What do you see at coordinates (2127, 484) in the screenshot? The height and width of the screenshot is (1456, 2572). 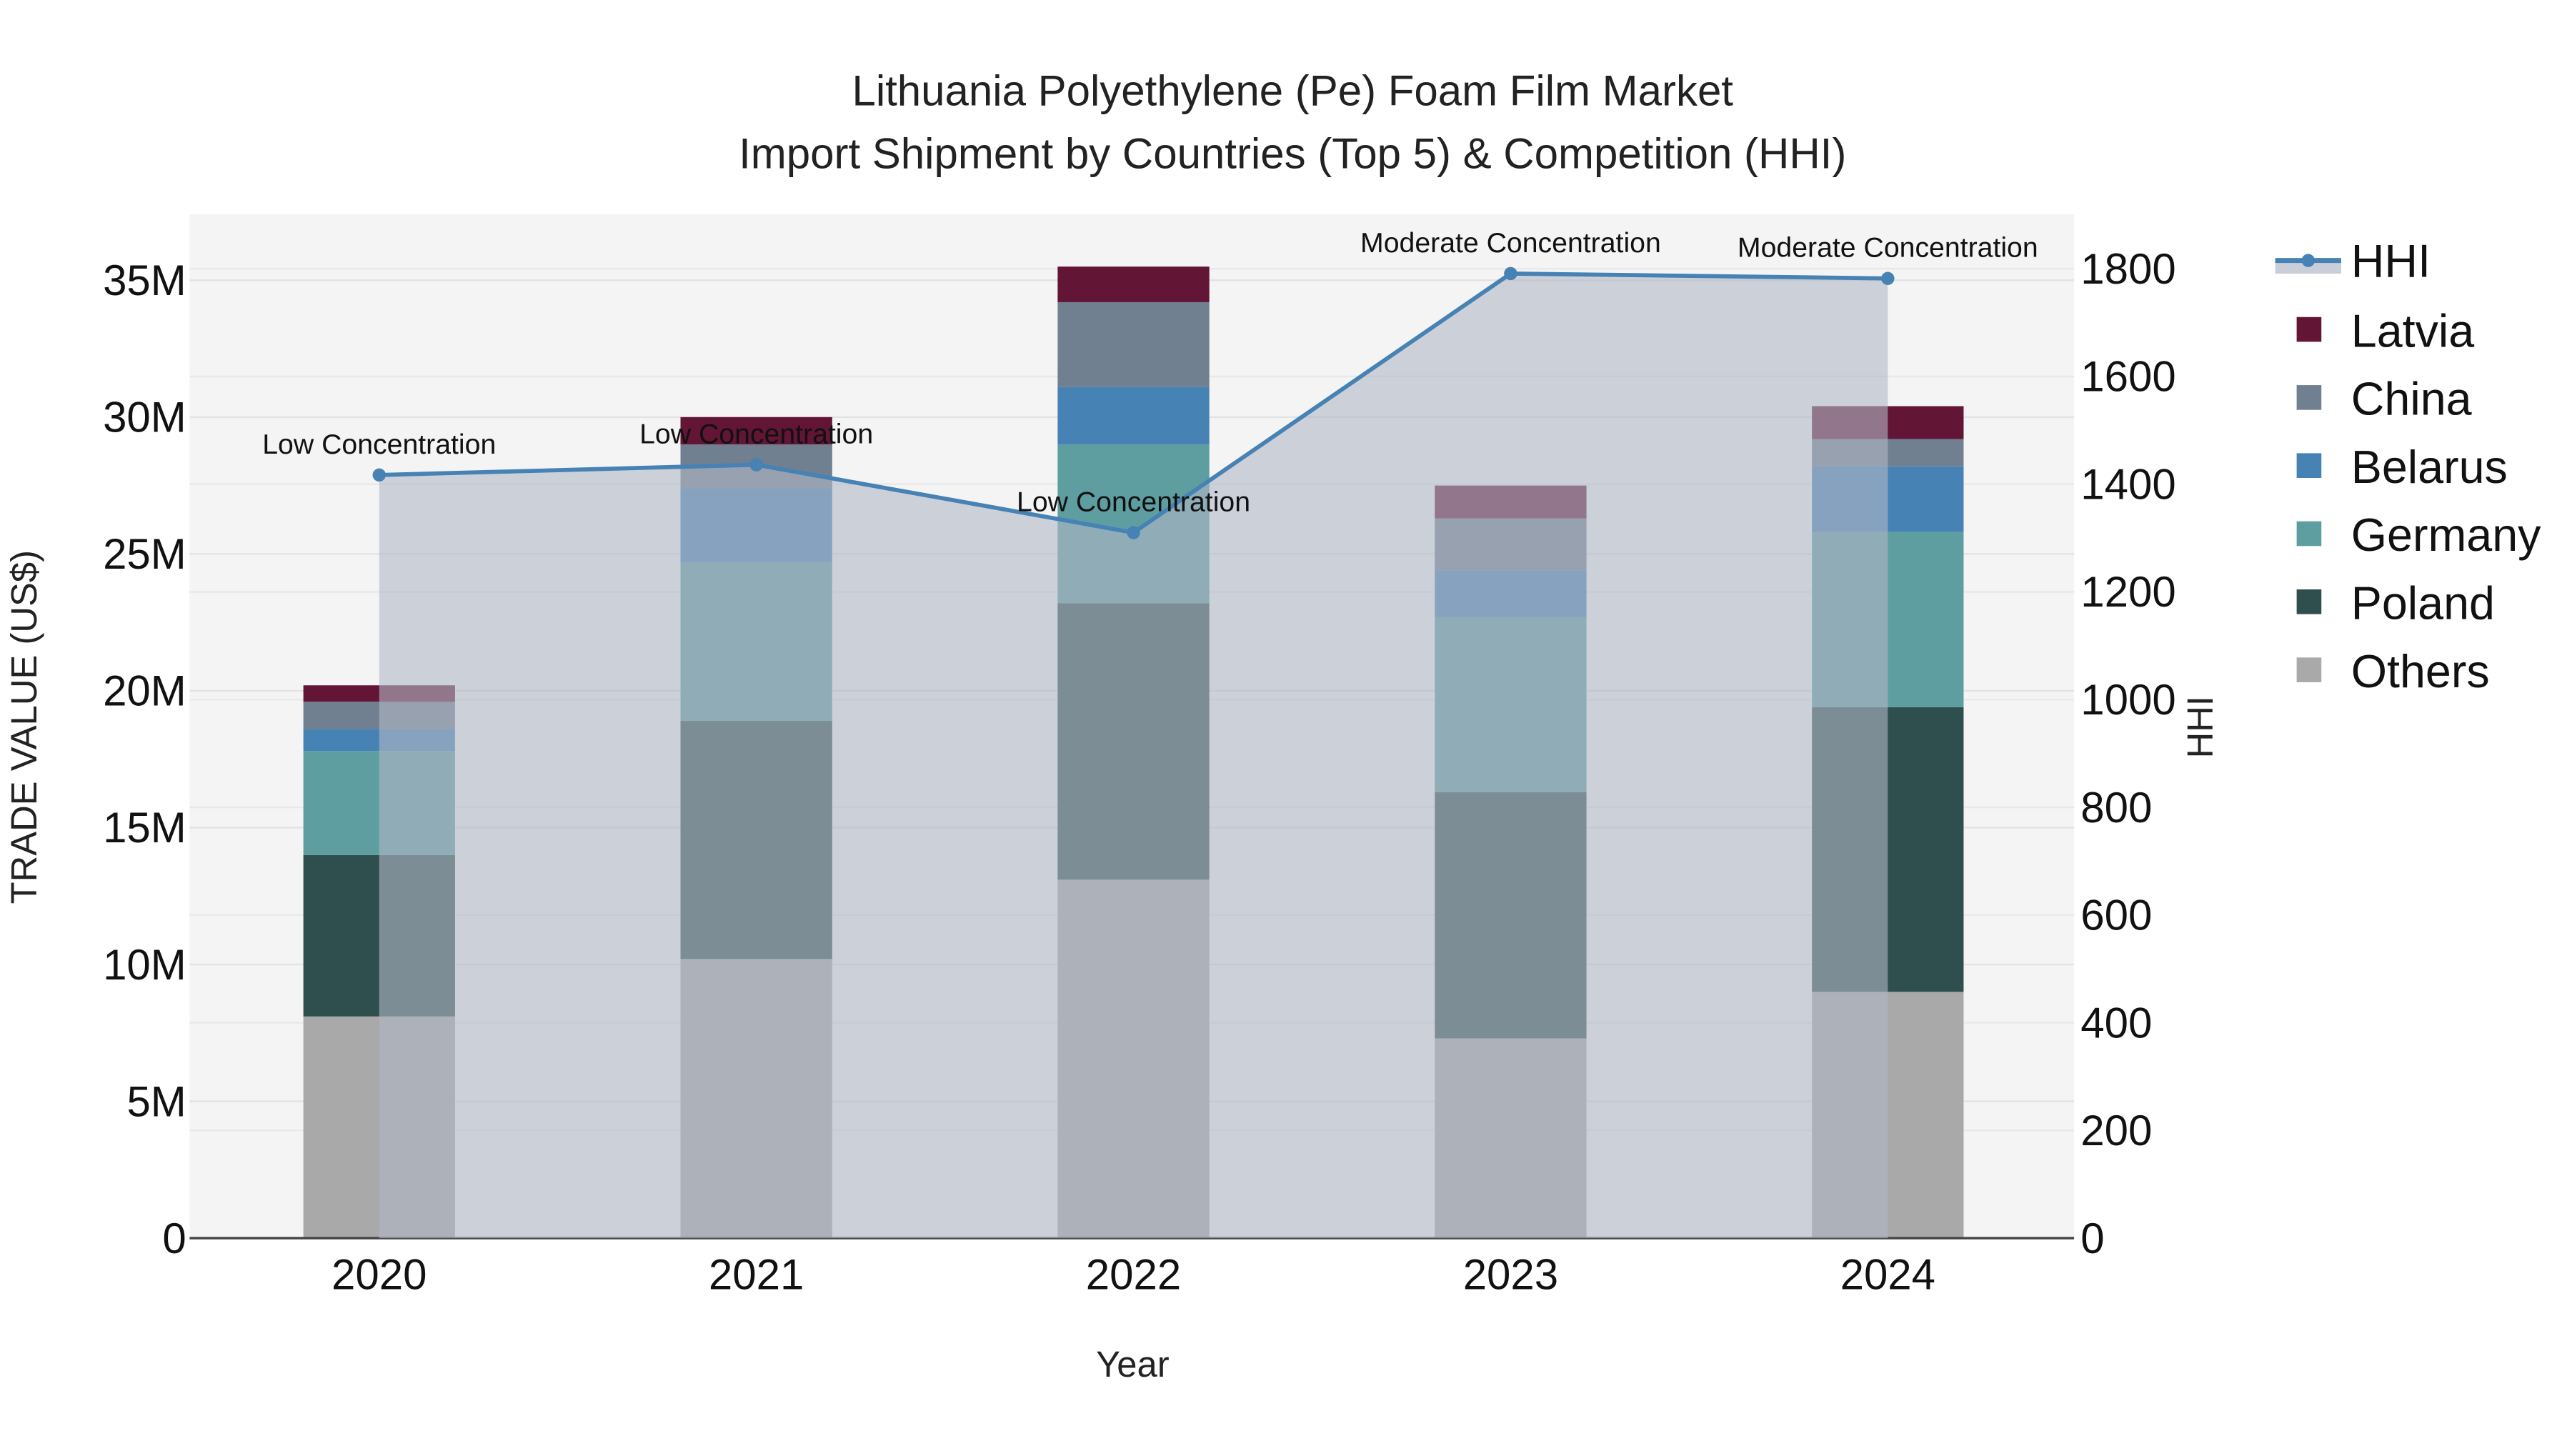 I see `y2-tick-label: 1400` at bounding box center [2127, 484].